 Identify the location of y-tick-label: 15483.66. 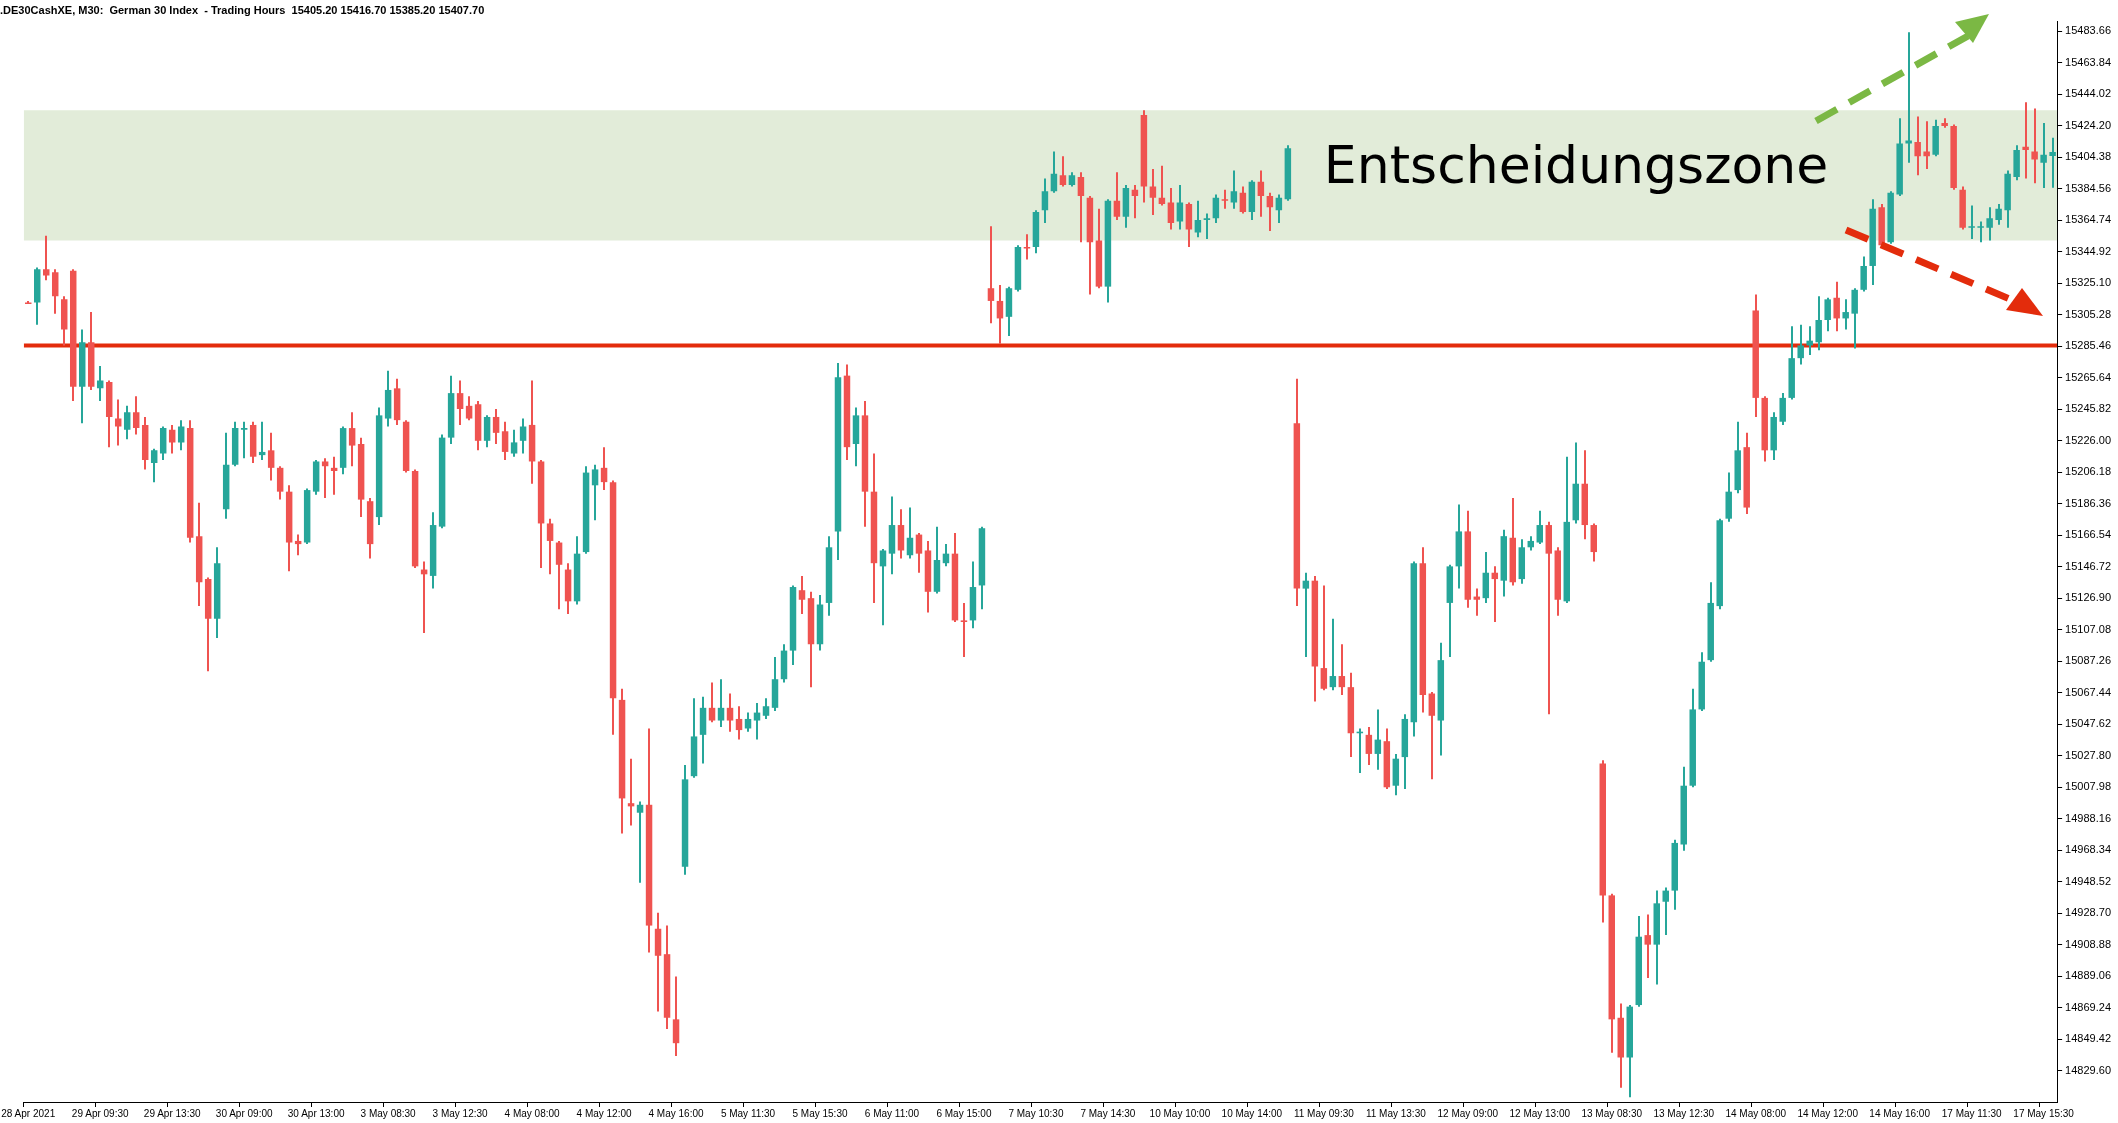
(2088, 30).